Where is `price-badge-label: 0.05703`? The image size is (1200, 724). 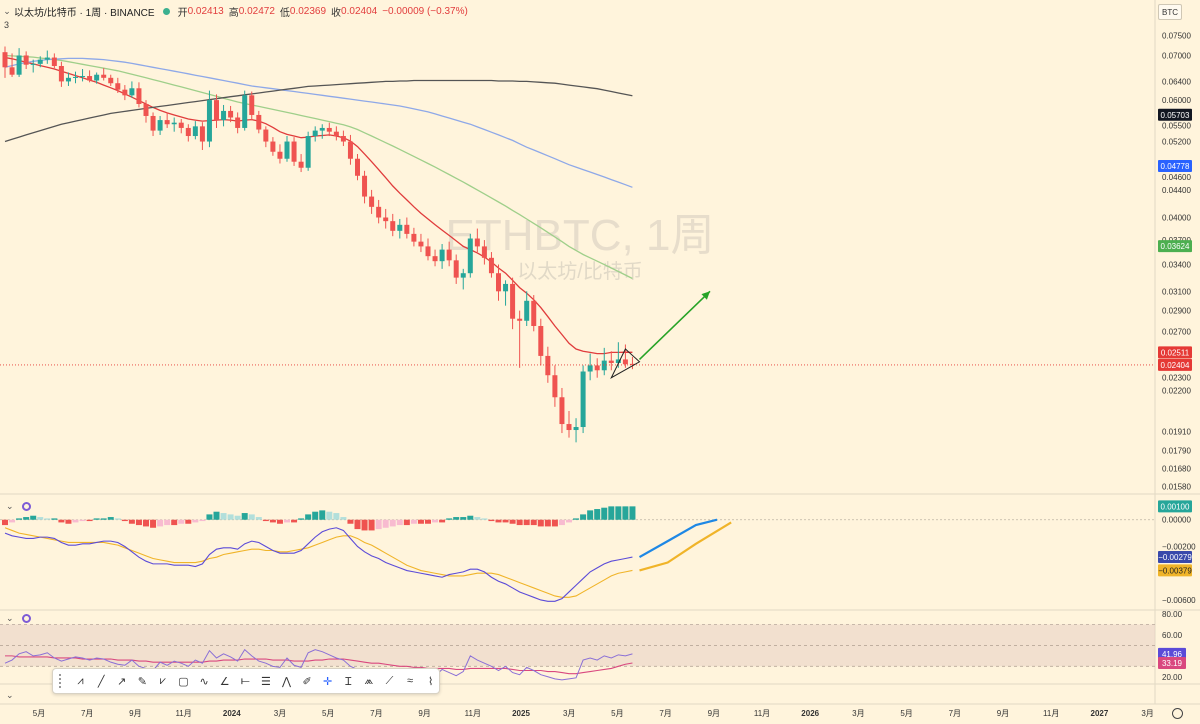 price-badge-label: 0.05703 is located at coordinates (1175, 115).